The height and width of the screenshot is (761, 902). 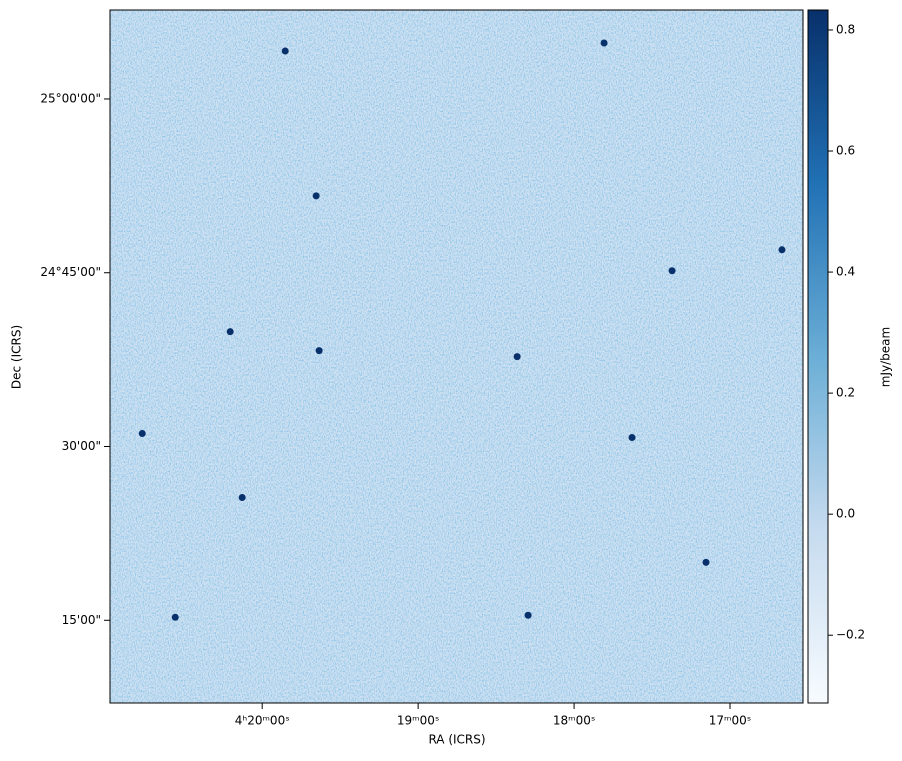 What do you see at coordinates (886, 357) in the screenshot?
I see `colorbar-label: mJy/beam` at bounding box center [886, 357].